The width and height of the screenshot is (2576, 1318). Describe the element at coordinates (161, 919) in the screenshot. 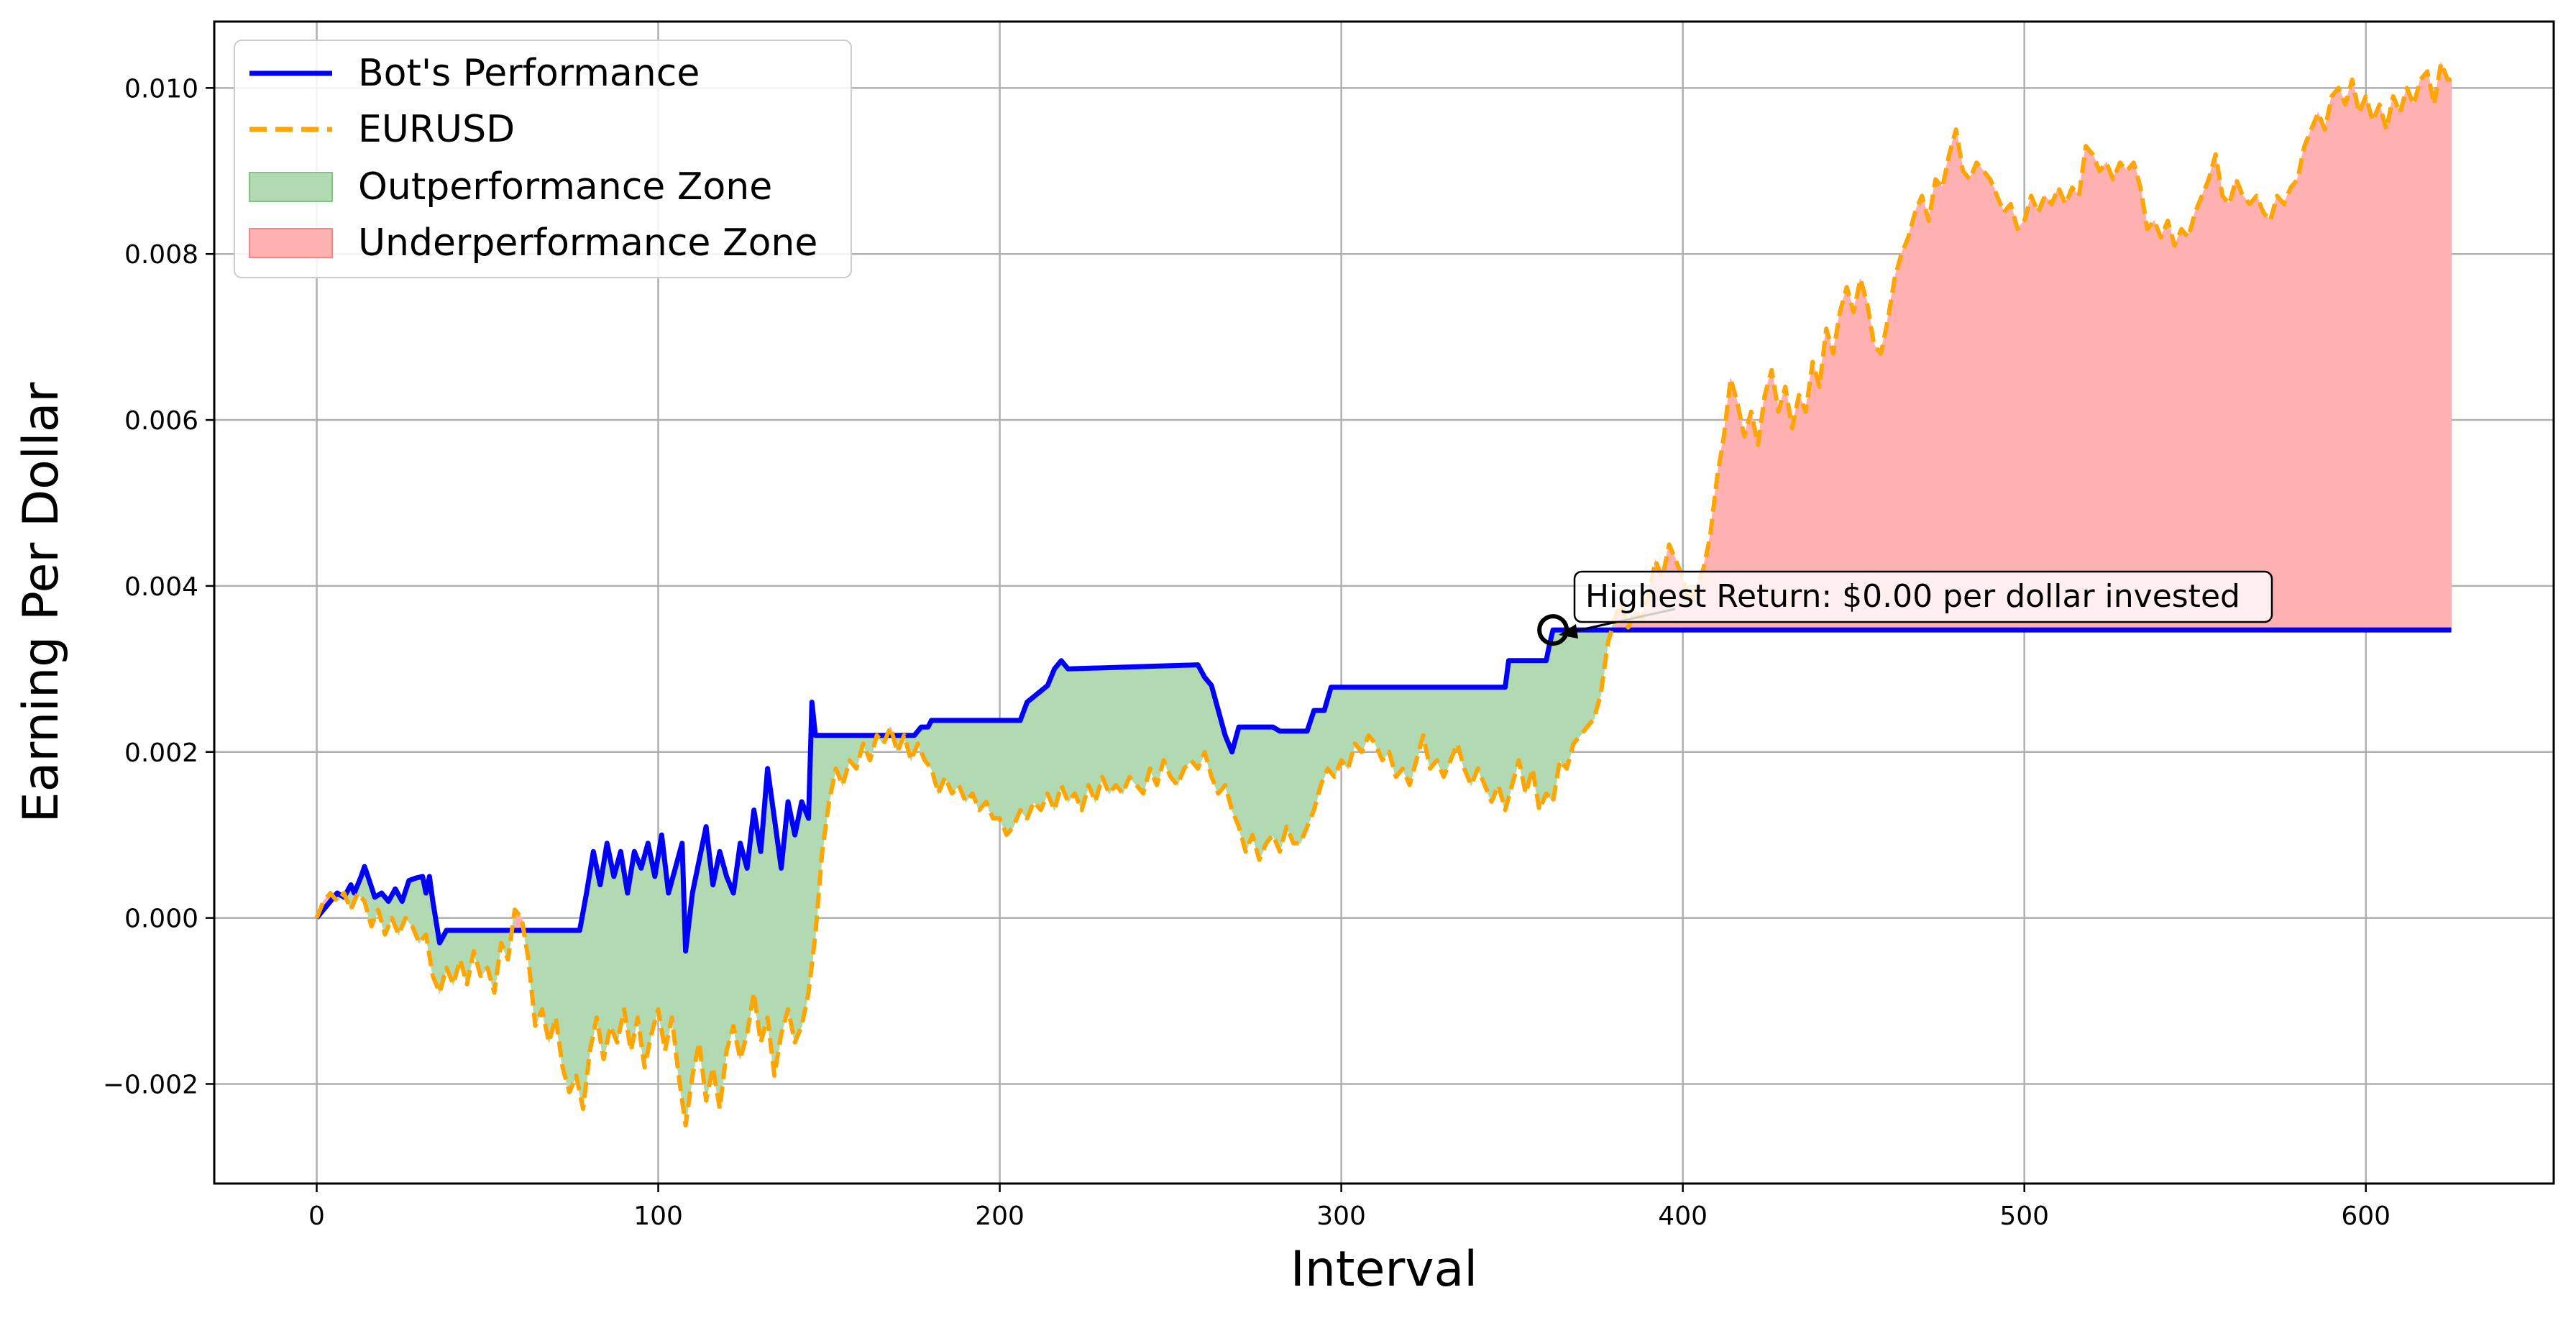

I see `y-tick-label-1: 0.000` at that location.